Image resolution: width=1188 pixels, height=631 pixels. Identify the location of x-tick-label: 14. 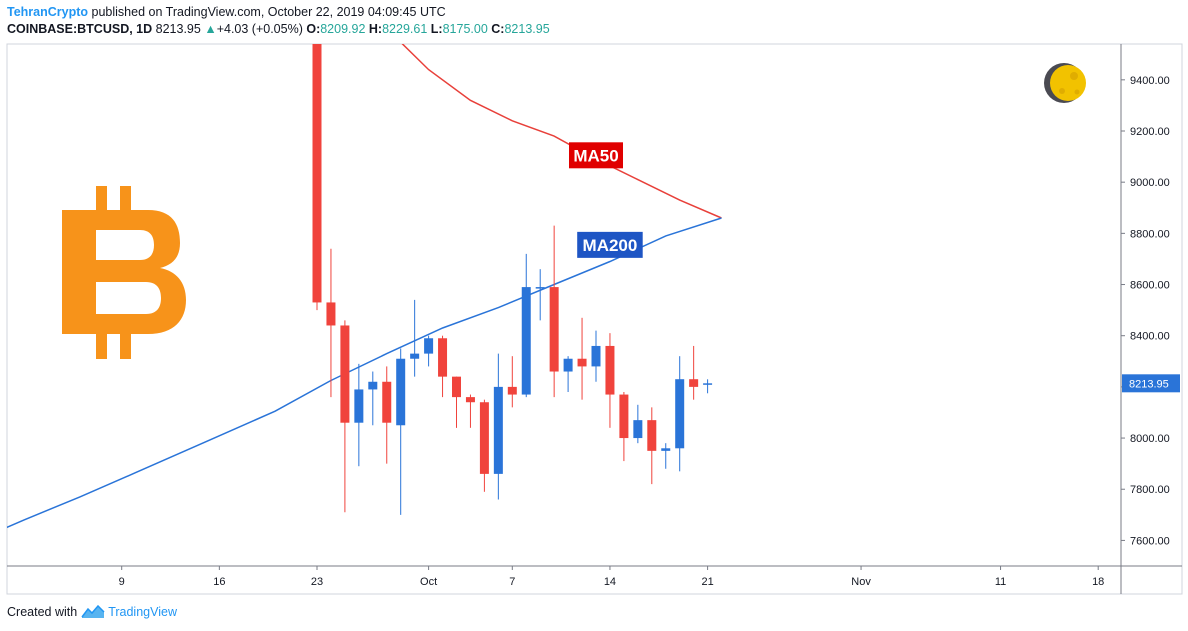
(610, 582).